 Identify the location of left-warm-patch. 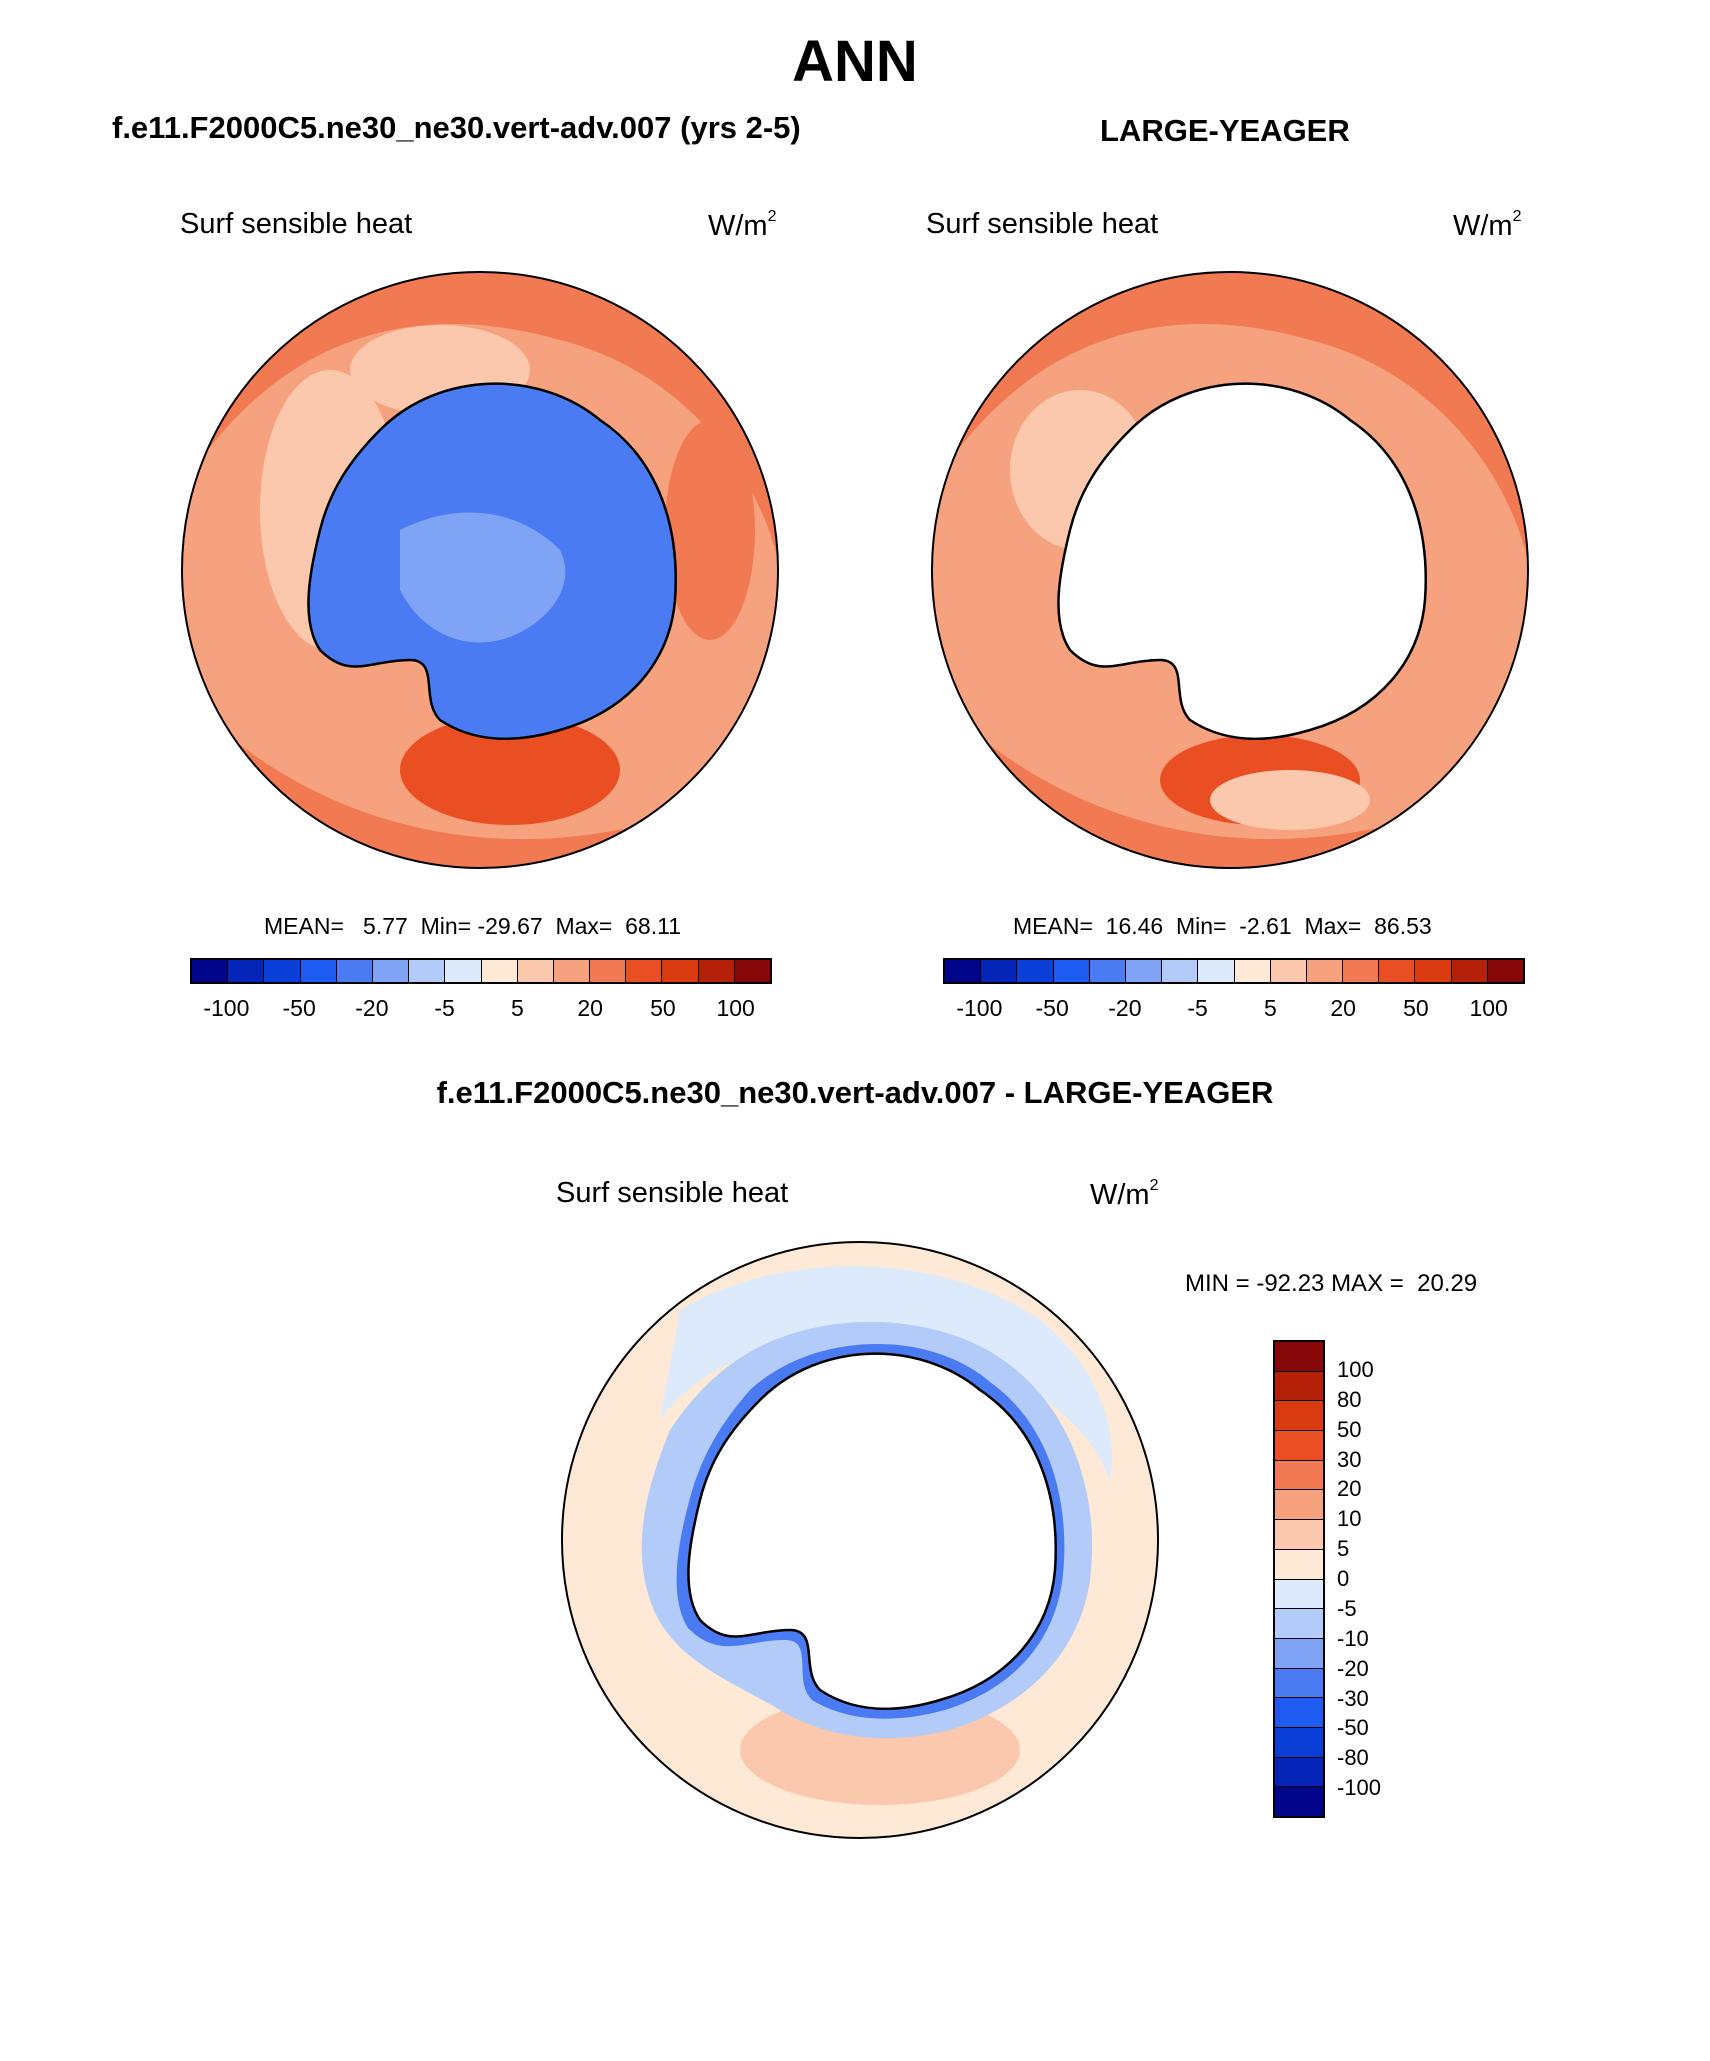
(510, 770).